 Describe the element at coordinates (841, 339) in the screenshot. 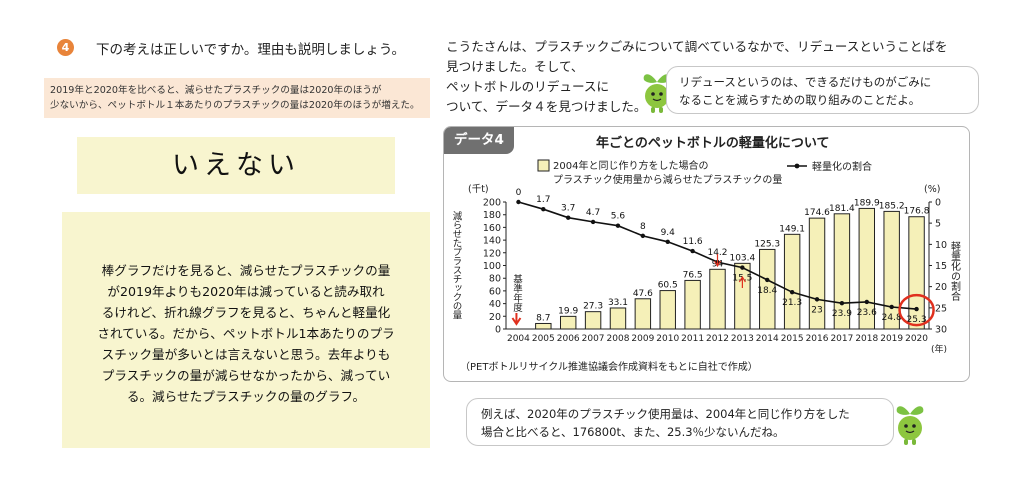

I see `x-tick-label: 2017` at that location.